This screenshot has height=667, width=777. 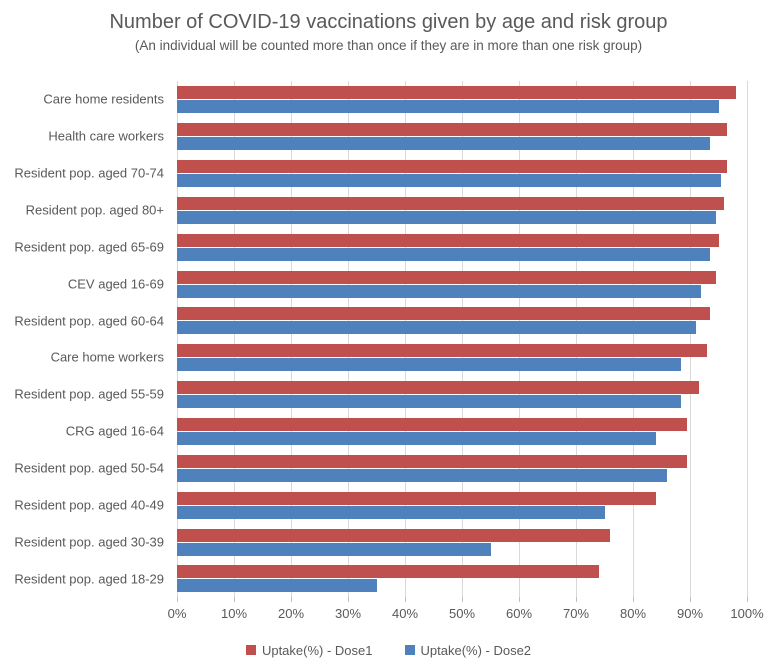 I want to click on category-label: Health care workers, so click(x=106, y=136).